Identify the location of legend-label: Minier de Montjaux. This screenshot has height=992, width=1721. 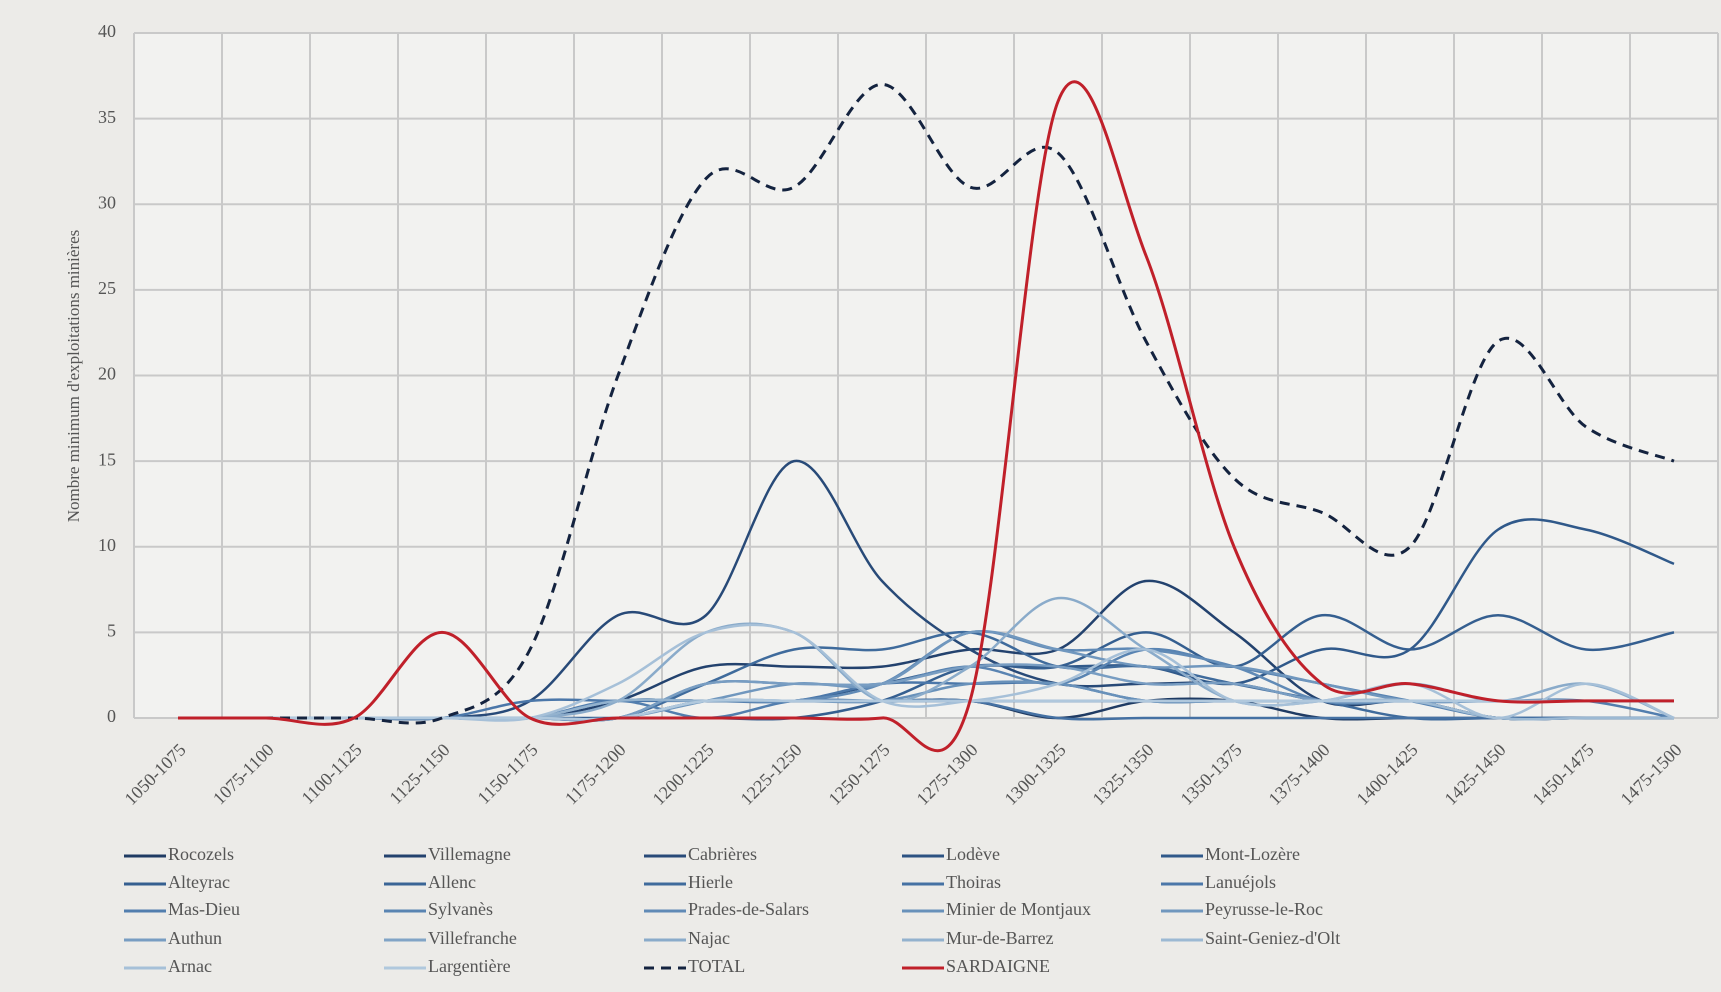
(1018, 909).